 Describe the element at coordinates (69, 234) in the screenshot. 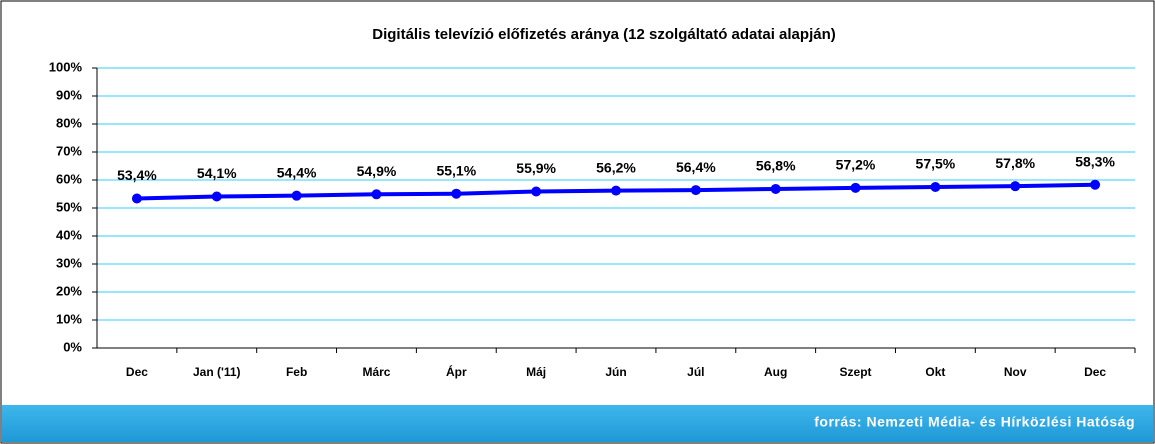

I see `y-tick-label: 40%` at that location.